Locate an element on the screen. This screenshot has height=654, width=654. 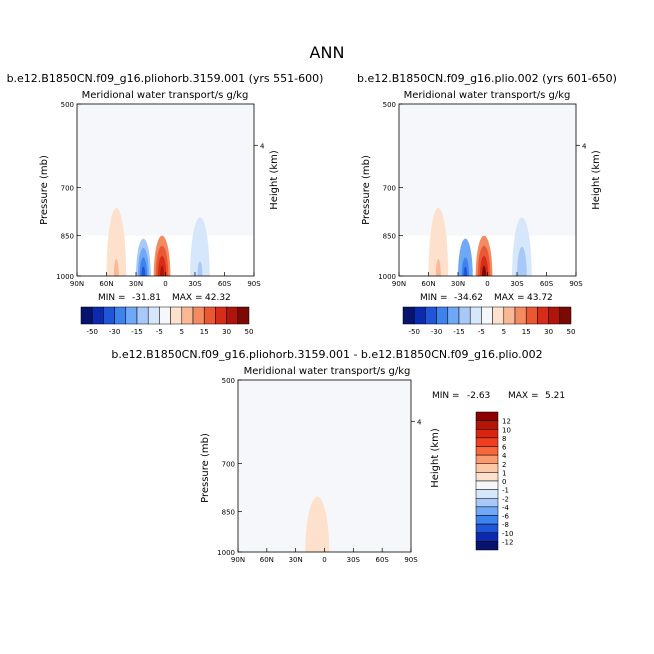
panel-3-field is located at coordinates (324, 466).